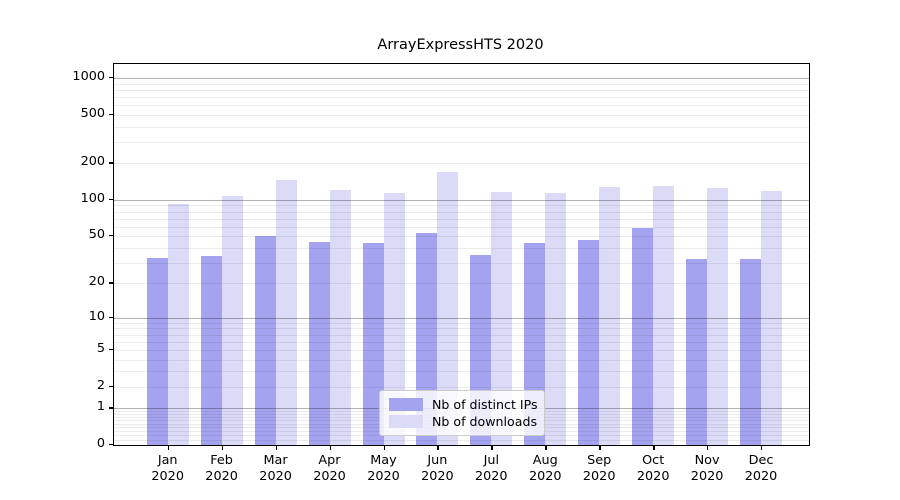 The height and width of the screenshot is (500, 900). I want to click on y-tick-label: 200, so click(92, 162).